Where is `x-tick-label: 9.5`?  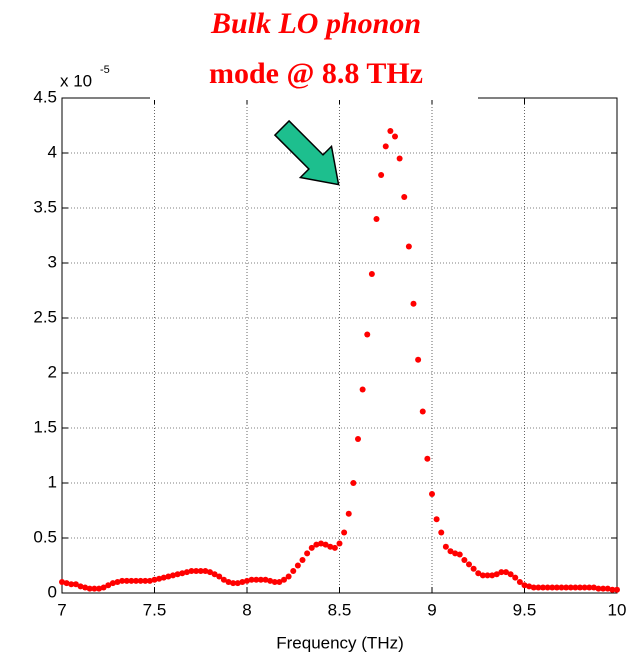 x-tick-label: 9.5 is located at coordinates (525, 609).